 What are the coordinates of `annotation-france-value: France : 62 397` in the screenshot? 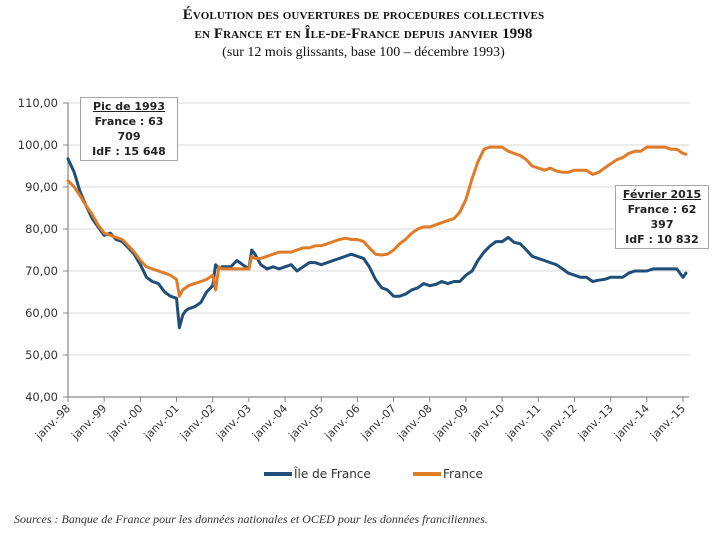 It's located at (662, 217).